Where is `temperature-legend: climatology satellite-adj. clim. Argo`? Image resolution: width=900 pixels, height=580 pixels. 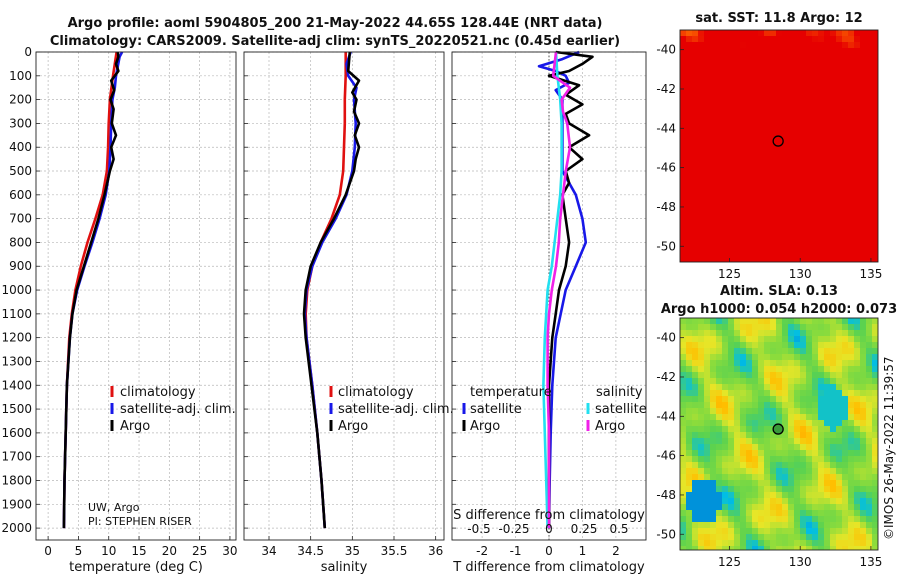 temperature-legend: climatology satellite-adj. clim. Argo is located at coordinates (173, 409).